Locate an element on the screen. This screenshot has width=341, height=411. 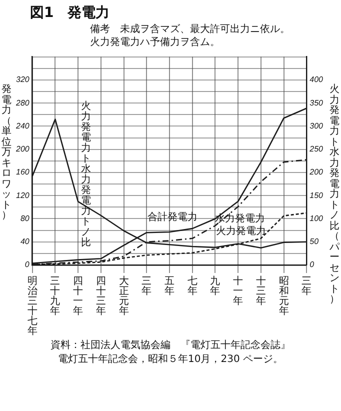
y2-tick-label: 150 is located at coordinates (317, 195).